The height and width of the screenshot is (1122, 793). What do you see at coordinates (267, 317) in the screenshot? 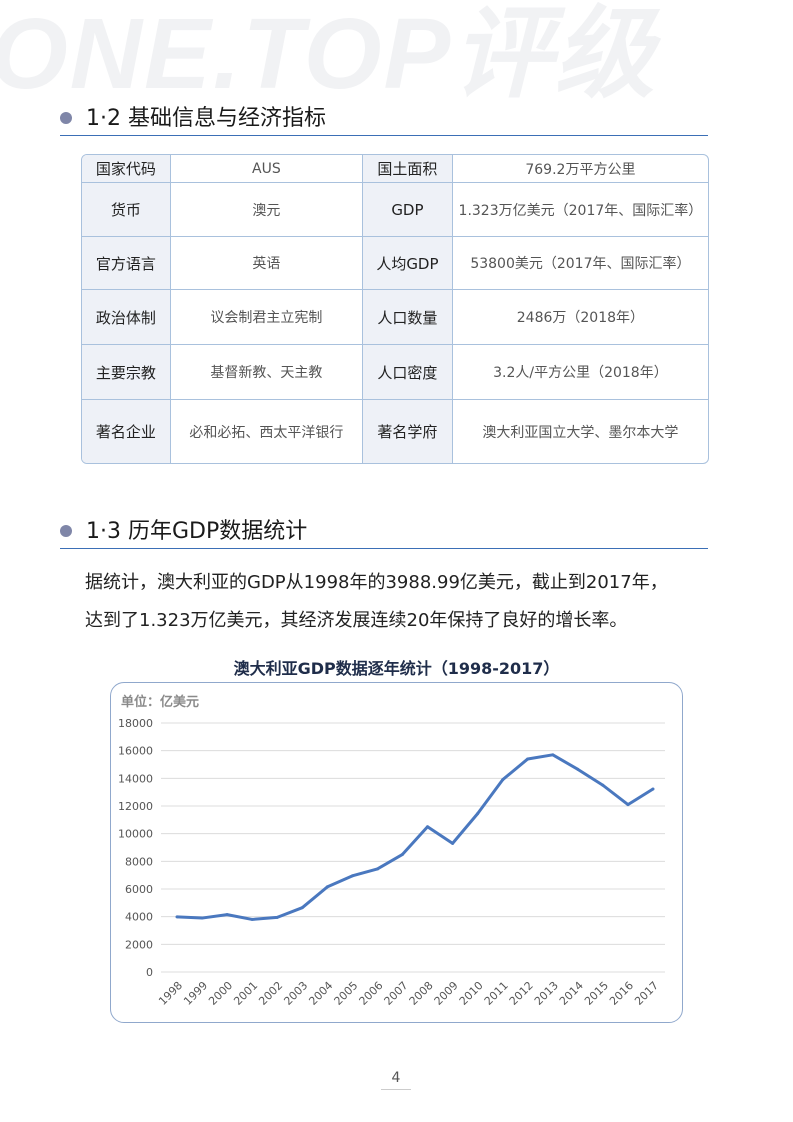
I see `row-value: 议会制君主立宪制` at bounding box center [267, 317].